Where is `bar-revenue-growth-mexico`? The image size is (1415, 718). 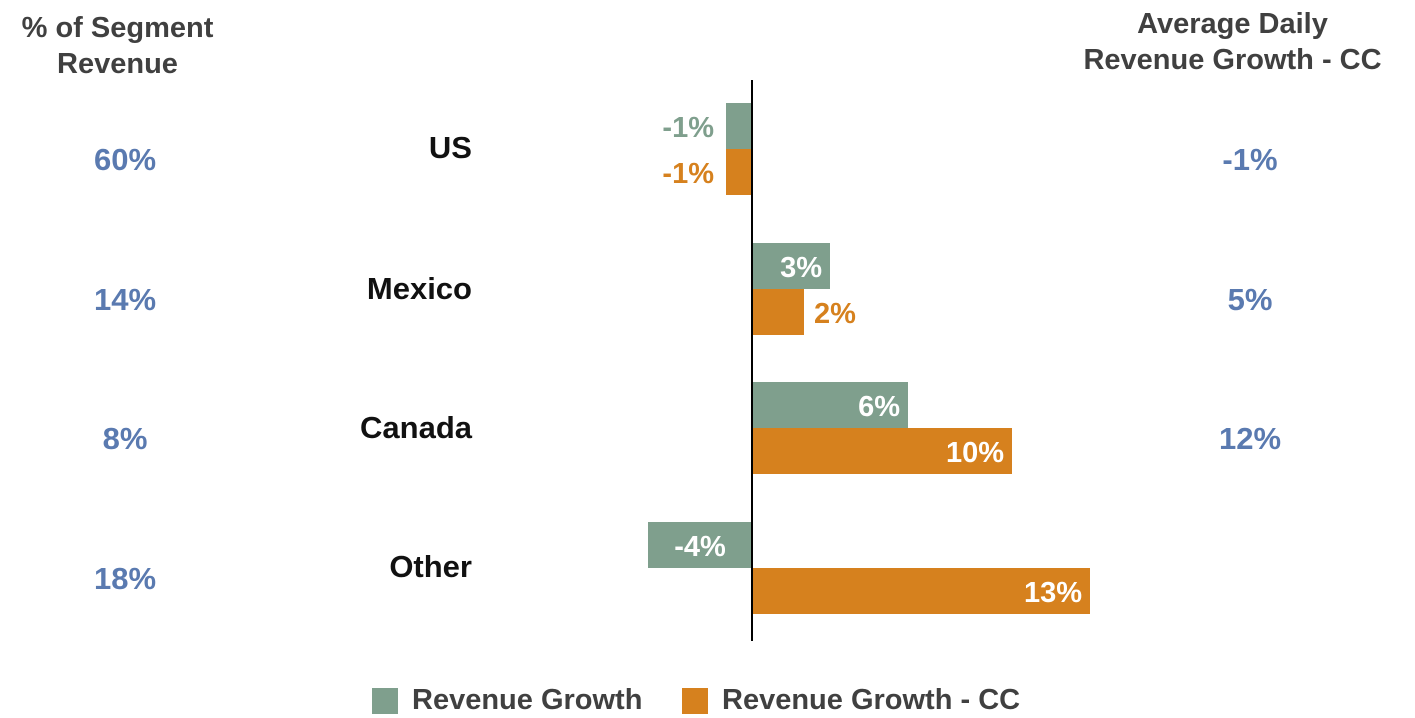 bar-revenue-growth-mexico is located at coordinates (791, 266).